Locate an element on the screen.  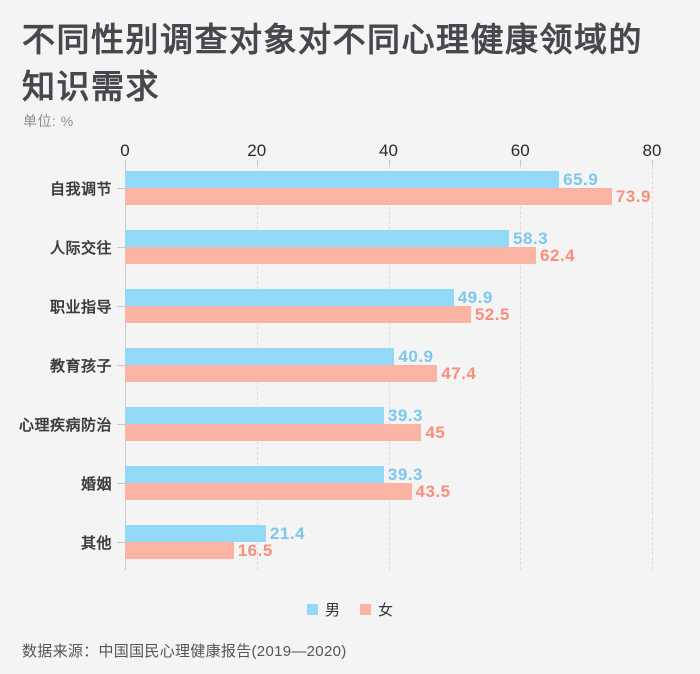
bar-row: 职业指导 49.9 52.5 is located at coordinates (350, 305).